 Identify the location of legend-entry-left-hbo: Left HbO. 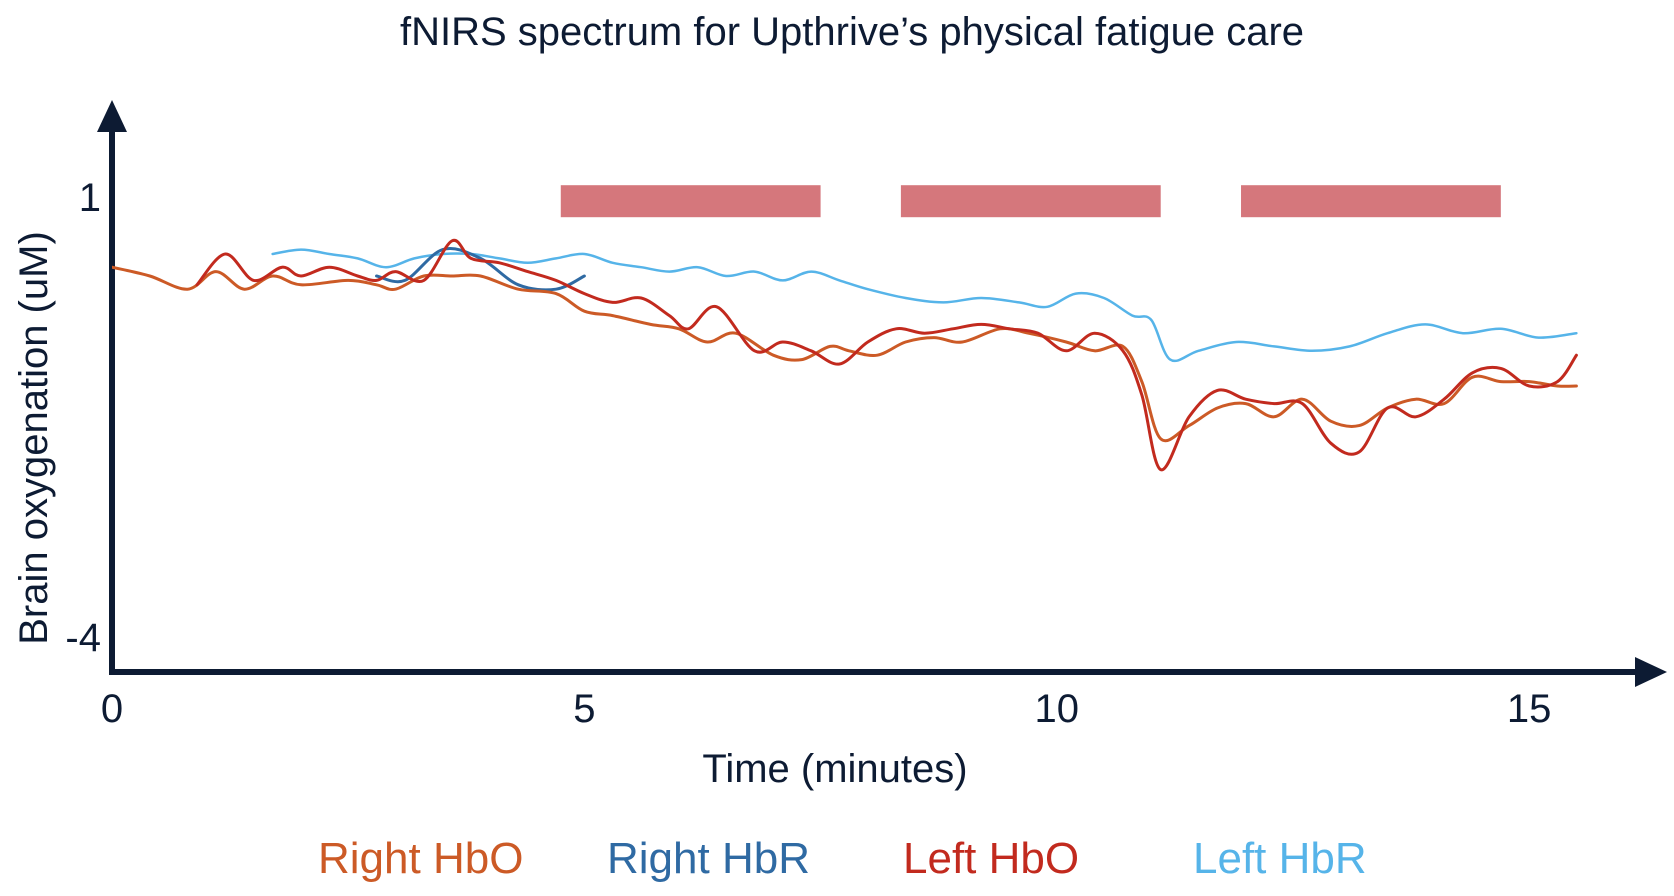
(991, 858).